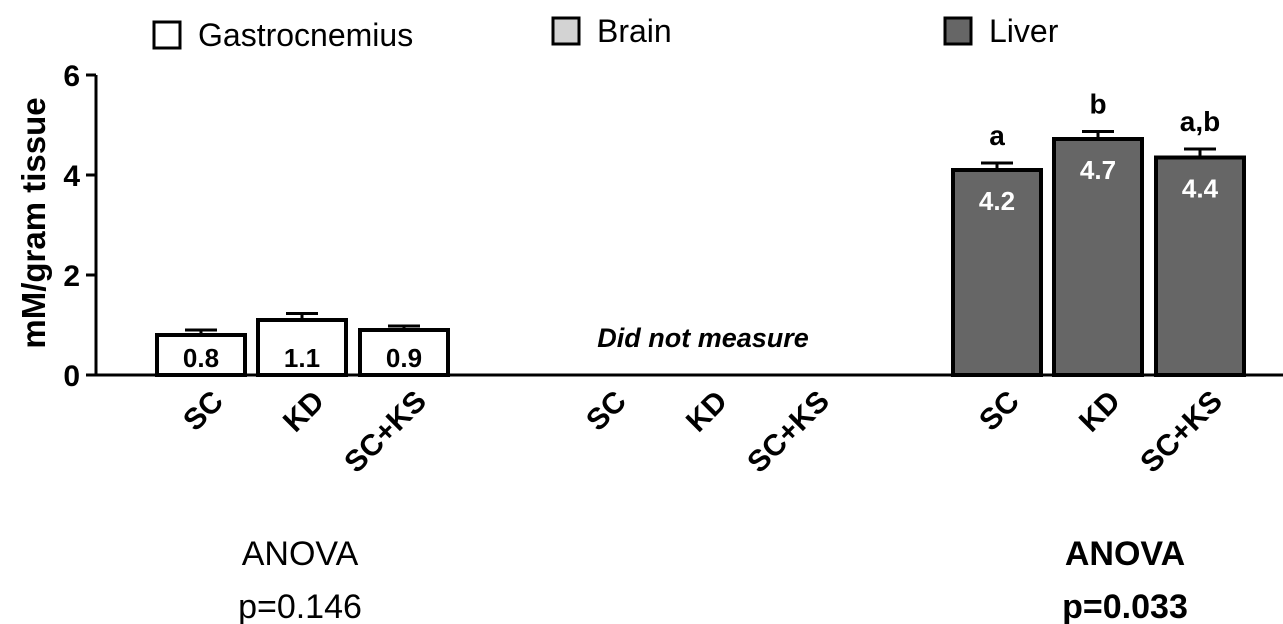 This screenshot has width=1283, height=624. What do you see at coordinates (1200, 266) in the screenshot?
I see `bar-liver-sc+ks` at bounding box center [1200, 266].